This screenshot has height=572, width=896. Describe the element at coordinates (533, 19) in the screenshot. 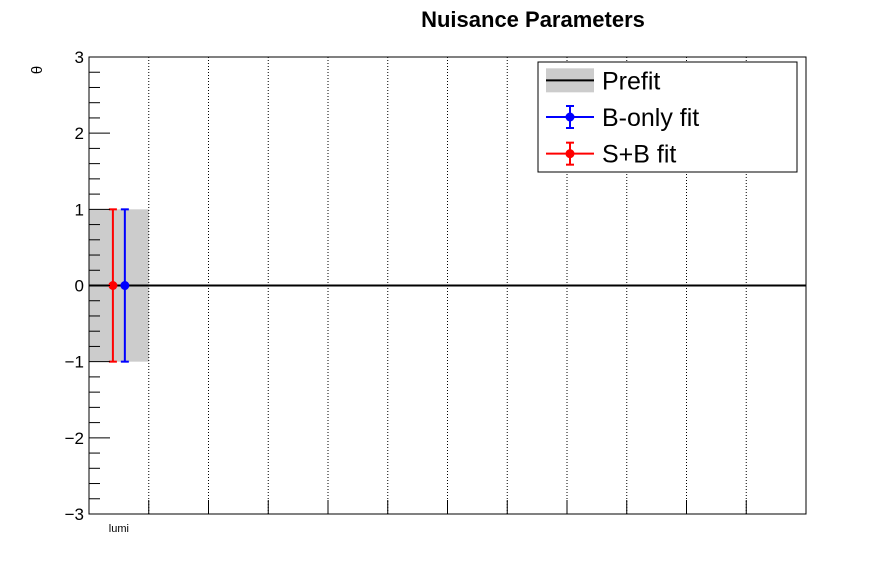

I see `chart-title: Nuisance Parameters` at that location.